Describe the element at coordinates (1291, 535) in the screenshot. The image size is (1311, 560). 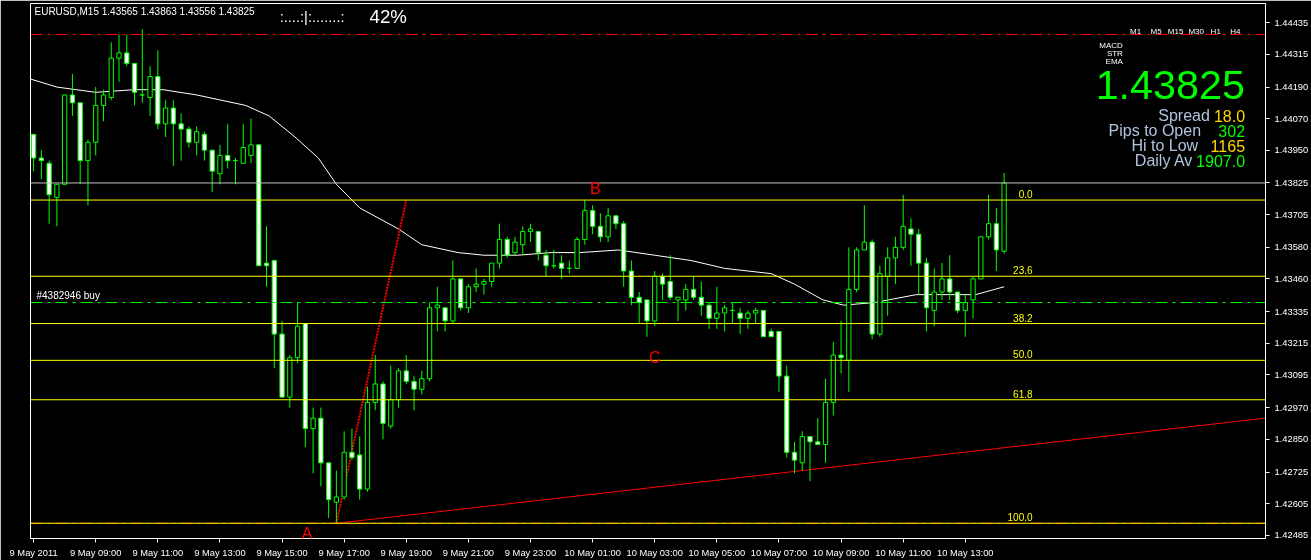
I see `y-tick-label: 1.42485` at that location.